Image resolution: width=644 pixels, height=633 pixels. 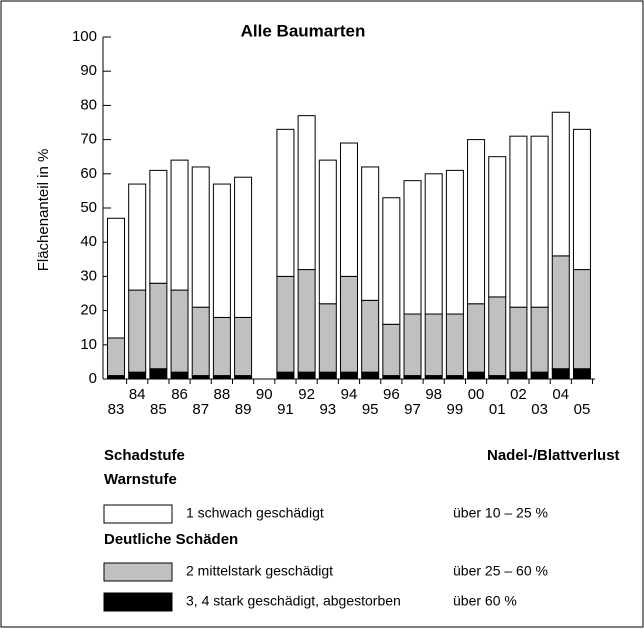 I want to click on legend-label: 1 schwach geschädigt, so click(x=255, y=513).